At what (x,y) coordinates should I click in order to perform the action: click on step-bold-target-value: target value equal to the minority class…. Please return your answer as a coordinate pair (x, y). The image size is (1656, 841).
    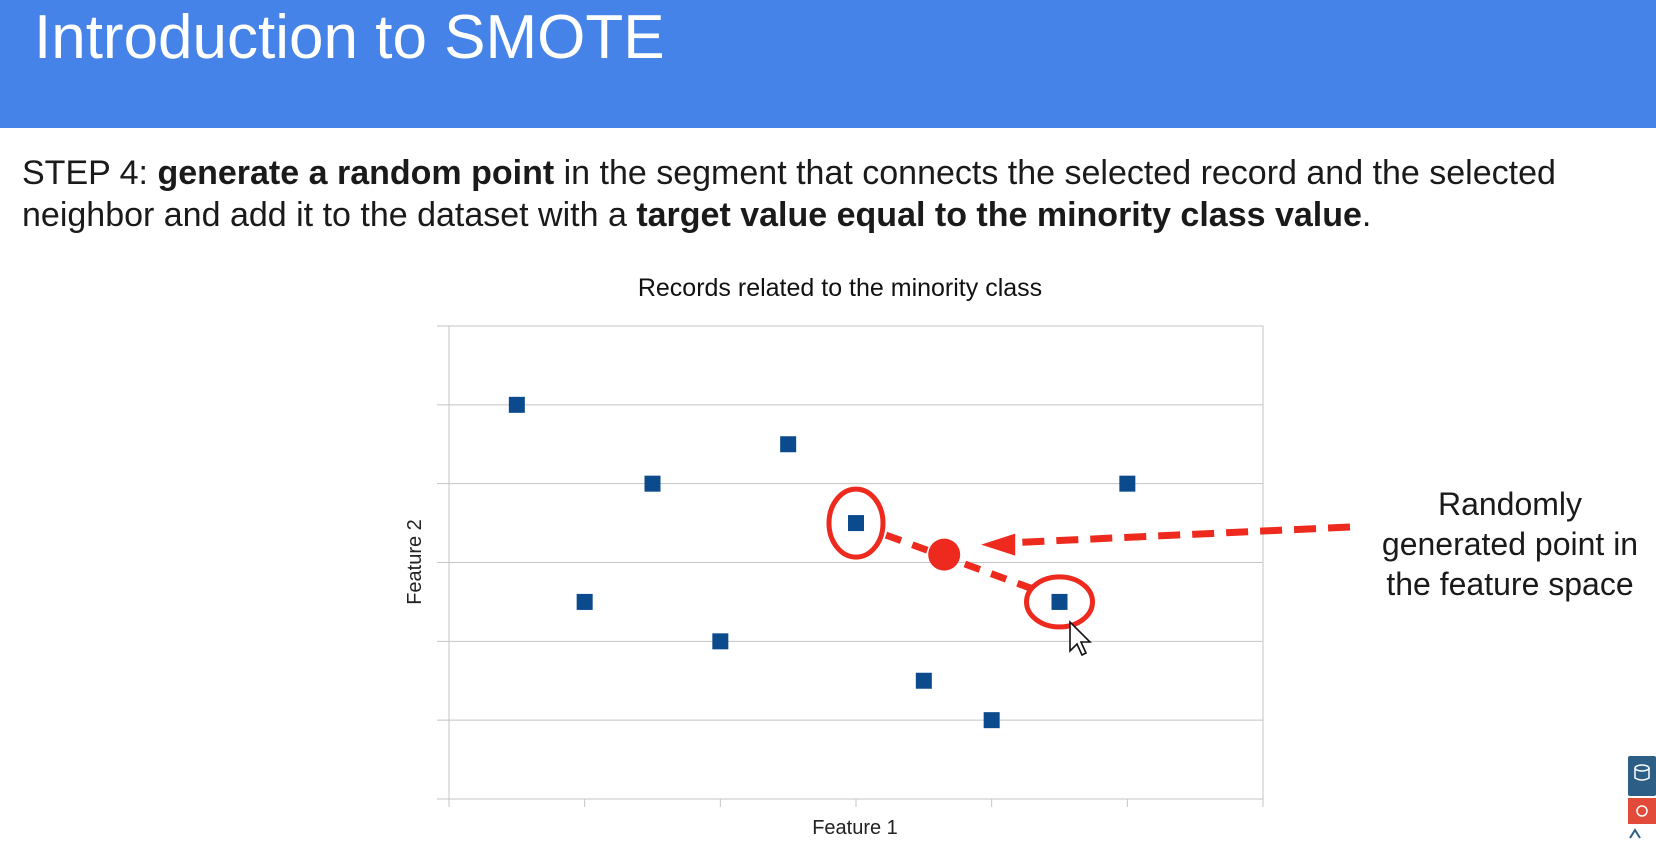
    Looking at the image, I should click on (999, 215).